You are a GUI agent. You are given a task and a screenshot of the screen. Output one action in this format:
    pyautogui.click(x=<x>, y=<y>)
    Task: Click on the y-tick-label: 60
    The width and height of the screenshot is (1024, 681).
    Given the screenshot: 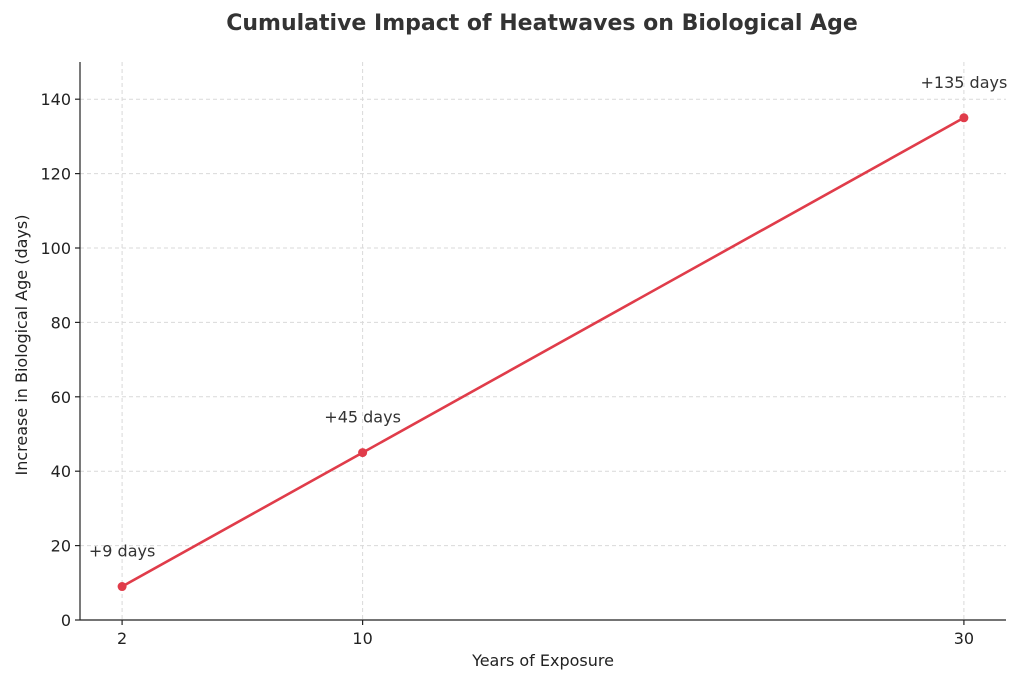 What is the action you would take?
    pyautogui.click(x=61, y=397)
    